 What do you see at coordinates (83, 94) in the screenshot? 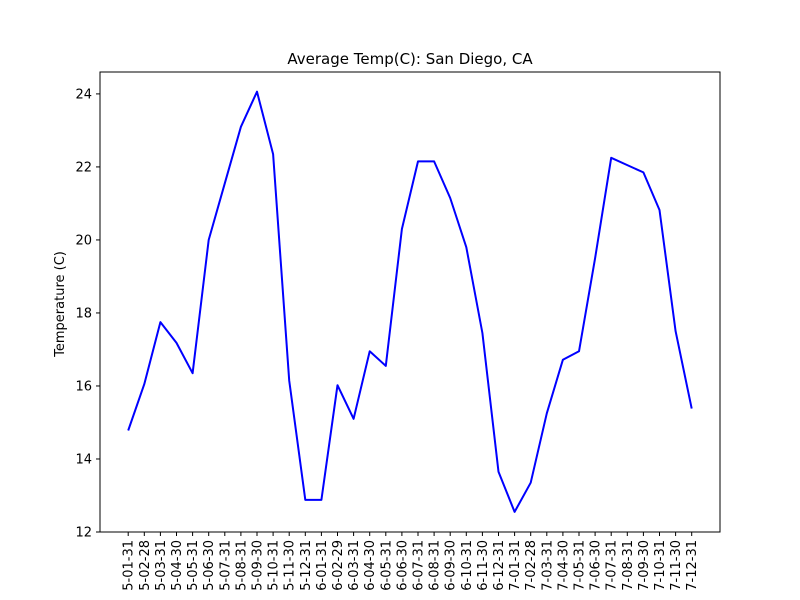
I see `y-tick-label: 24` at bounding box center [83, 94].